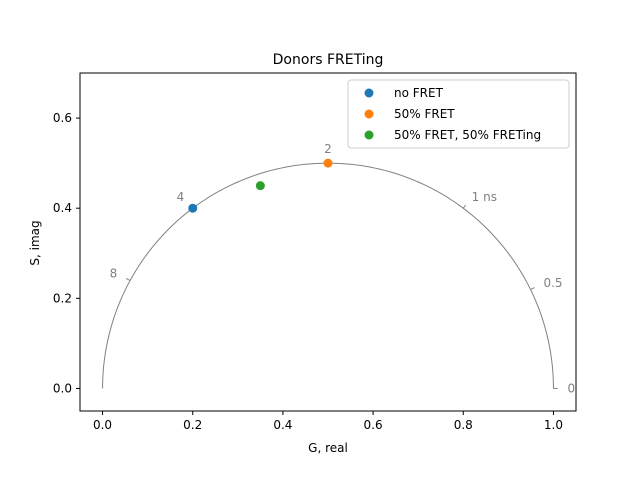 The image size is (640, 480). I want to click on y-tick-label: 0.6, so click(62, 118).